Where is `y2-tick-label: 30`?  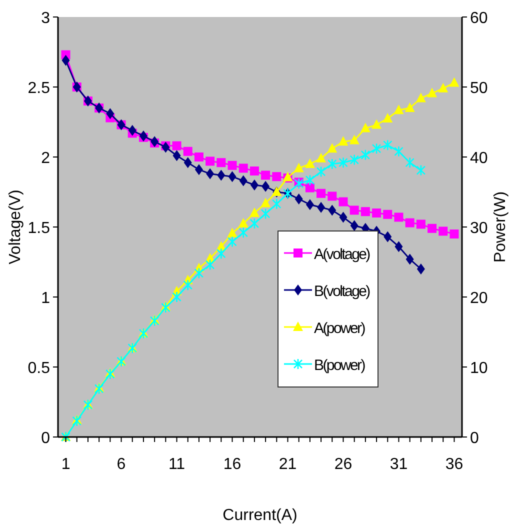
y2-tick-label: 30 is located at coordinates (479, 228).